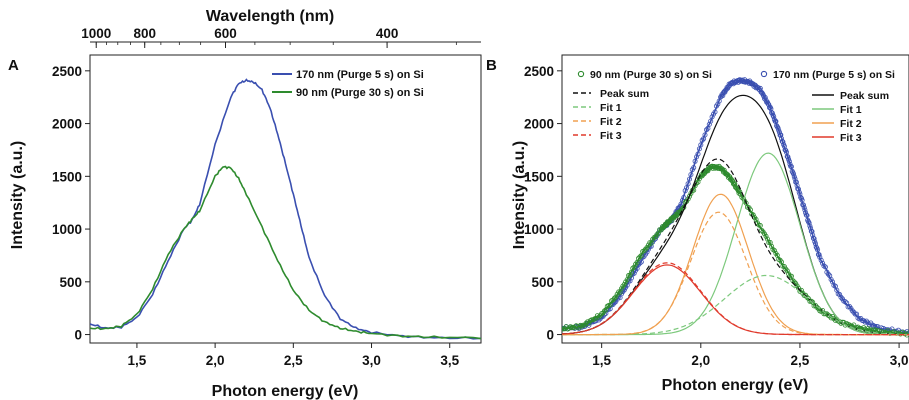 The width and height of the screenshot is (909, 400). I want to click on panel-b-letter: B, so click(491, 65).